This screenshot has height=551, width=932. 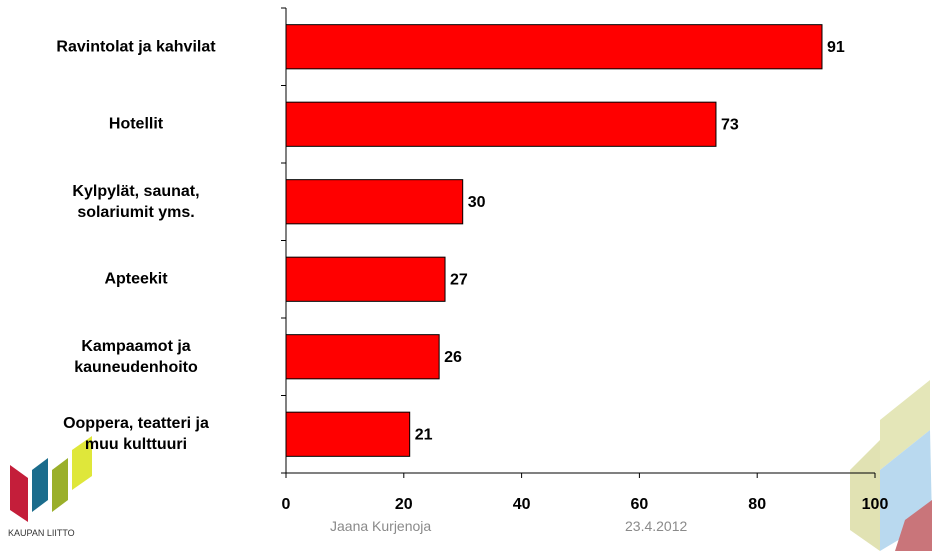 I want to click on x-tick-label: 20, so click(x=404, y=504).